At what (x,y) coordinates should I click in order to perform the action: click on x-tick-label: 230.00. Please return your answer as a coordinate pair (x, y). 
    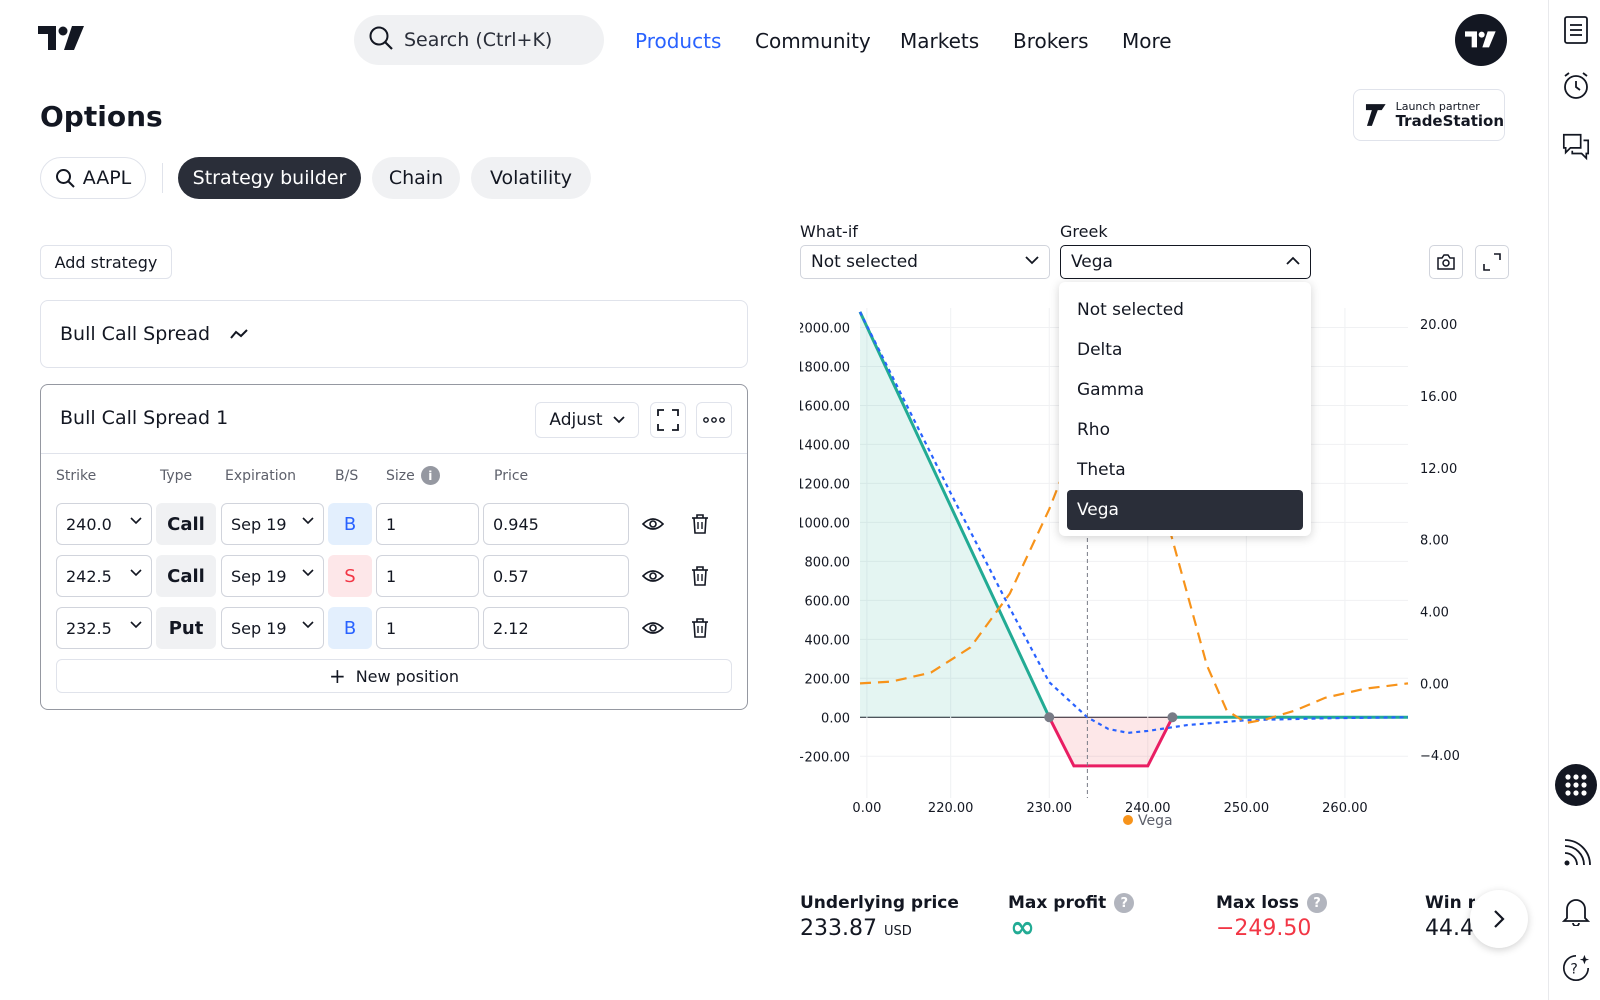
    Looking at the image, I should click on (1049, 808).